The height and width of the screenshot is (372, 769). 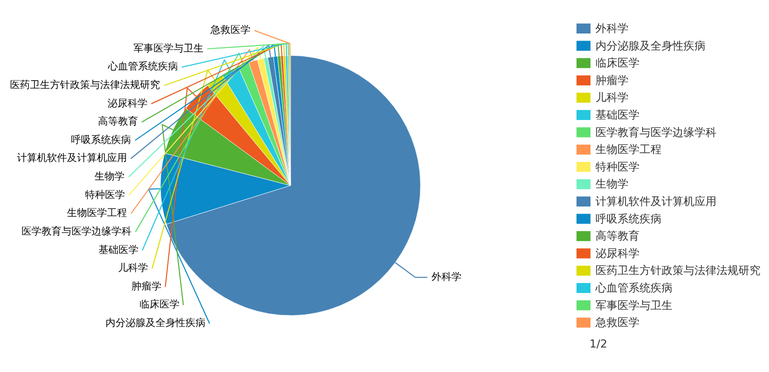 What do you see at coordinates (618, 236) in the screenshot?
I see `legend-label: 高等教育` at bounding box center [618, 236].